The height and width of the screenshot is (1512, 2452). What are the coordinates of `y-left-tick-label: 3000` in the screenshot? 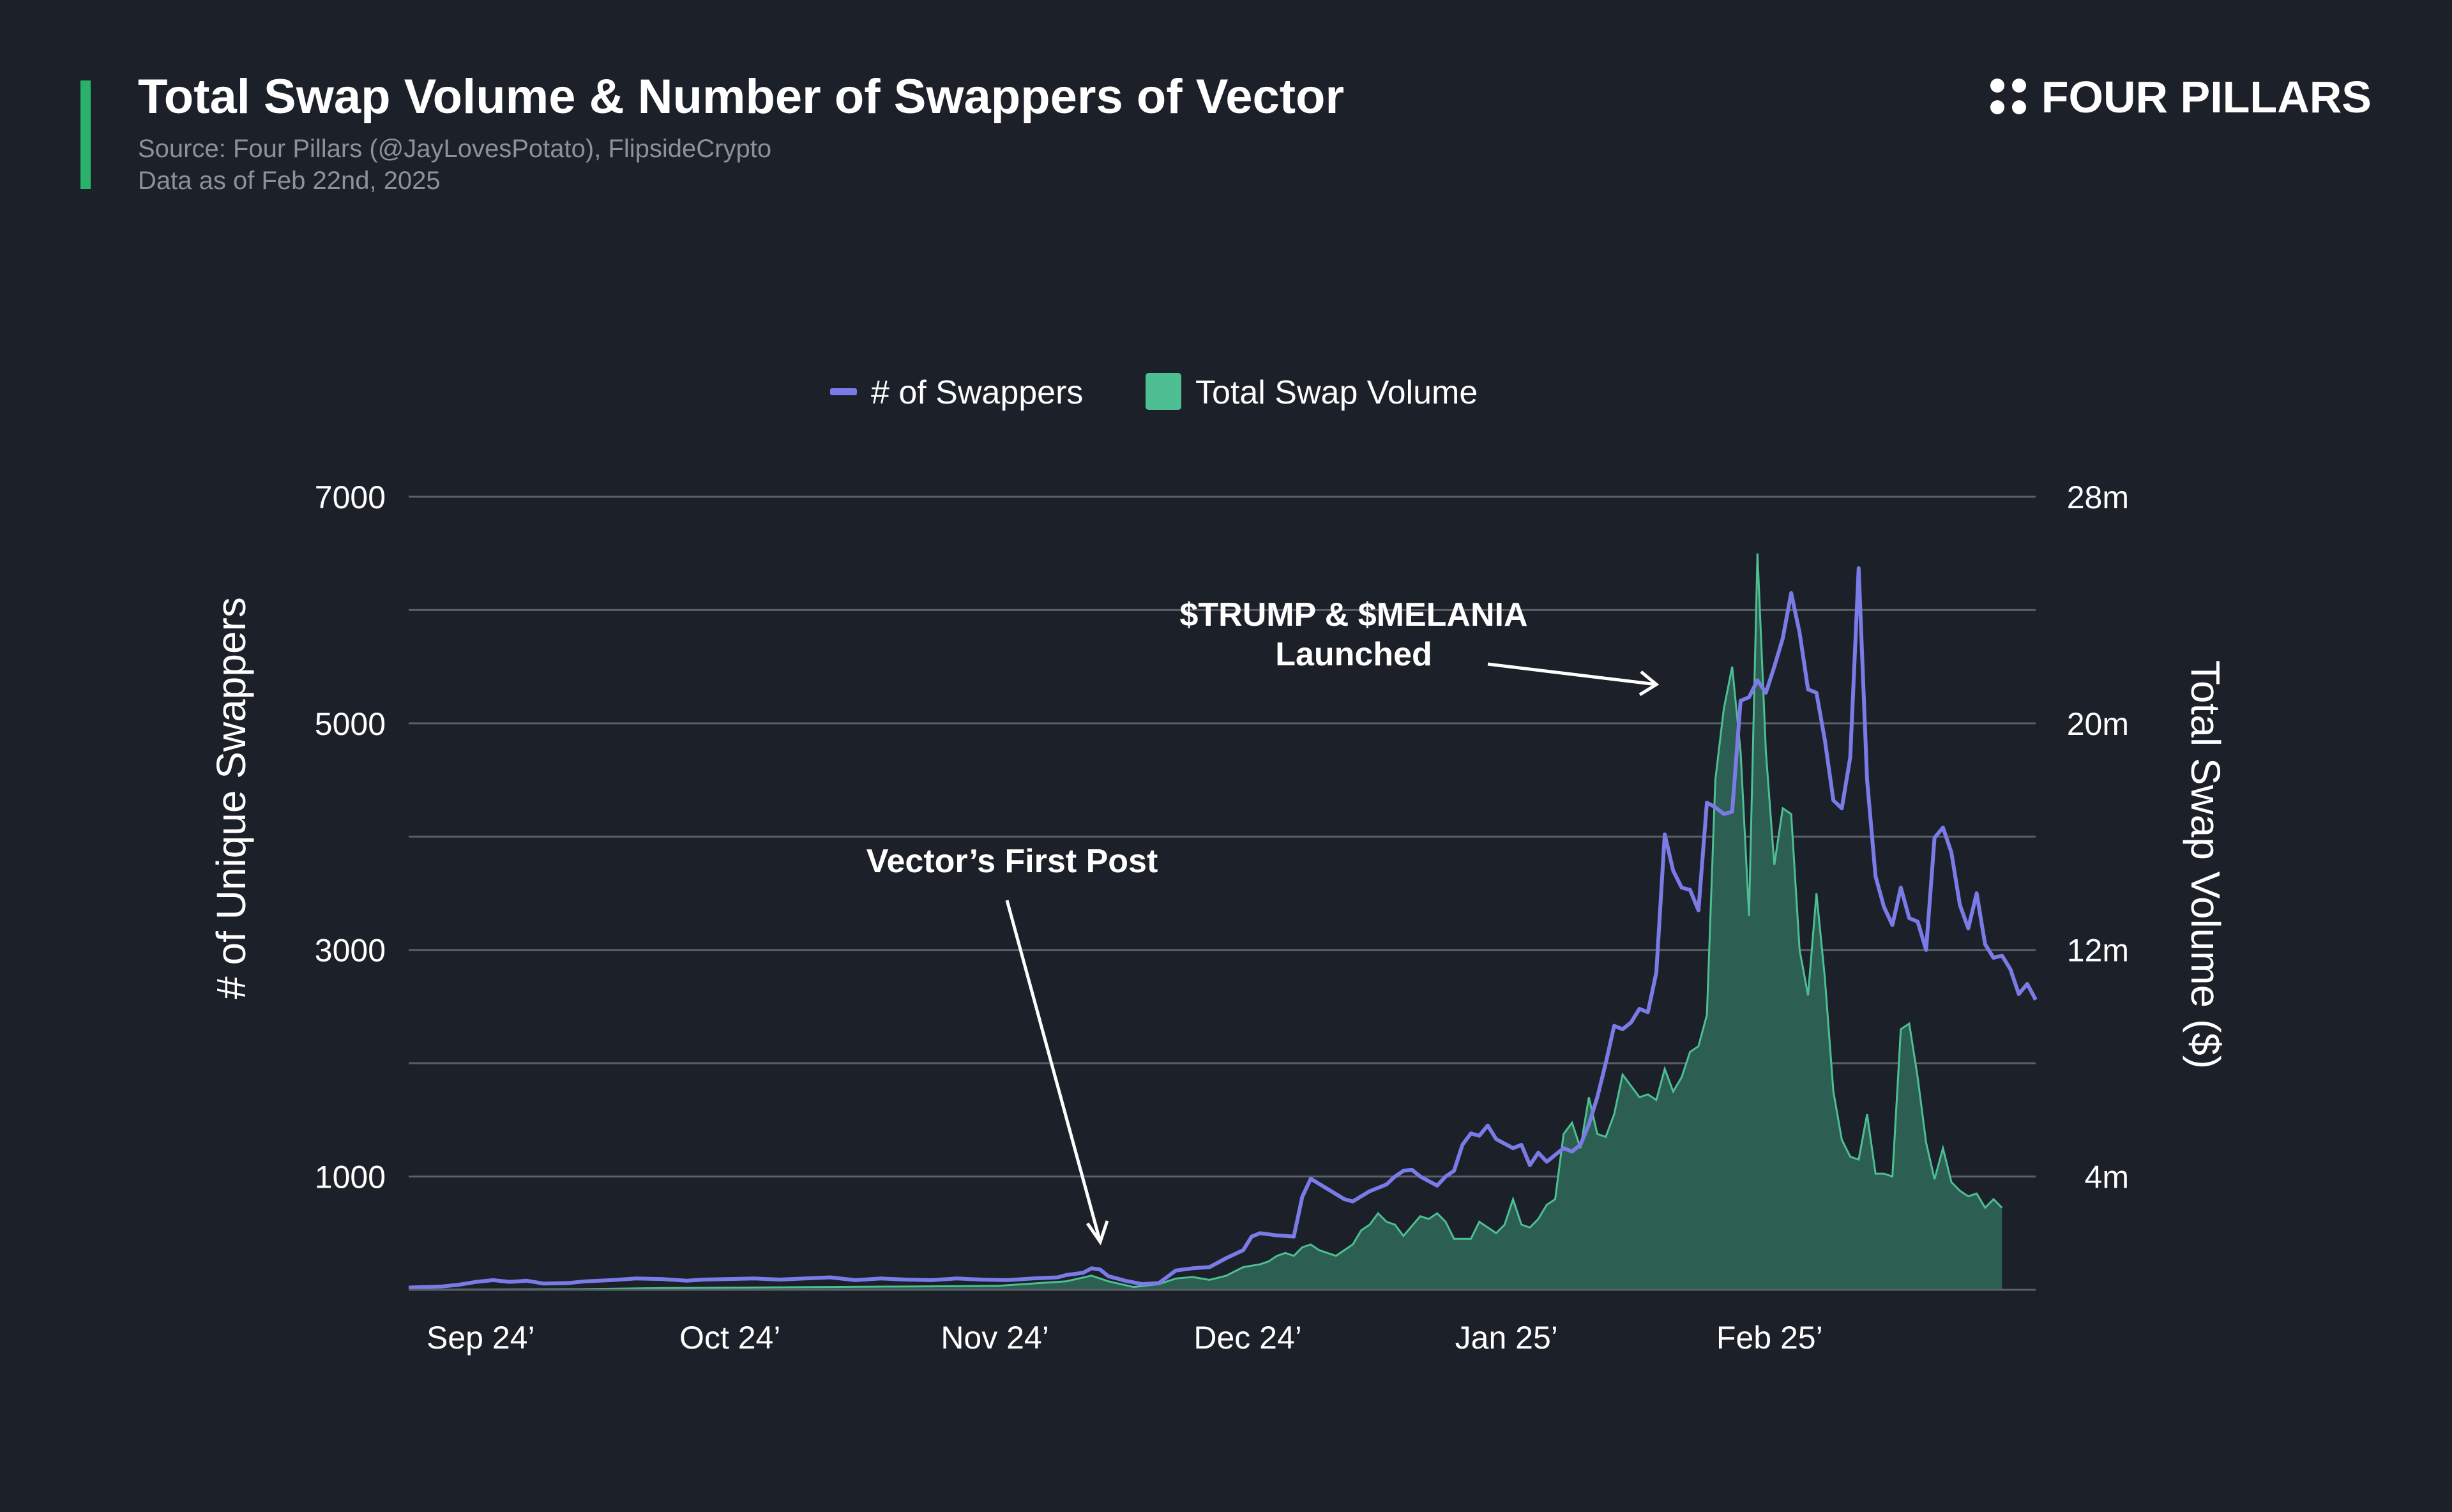 It's located at (351, 951).